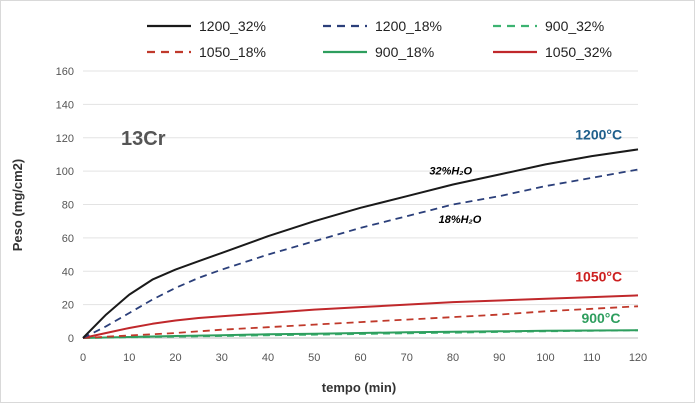 The width and height of the screenshot is (695, 403). Describe the element at coordinates (65, 172) in the screenshot. I see `y-tick-label: 100` at that location.